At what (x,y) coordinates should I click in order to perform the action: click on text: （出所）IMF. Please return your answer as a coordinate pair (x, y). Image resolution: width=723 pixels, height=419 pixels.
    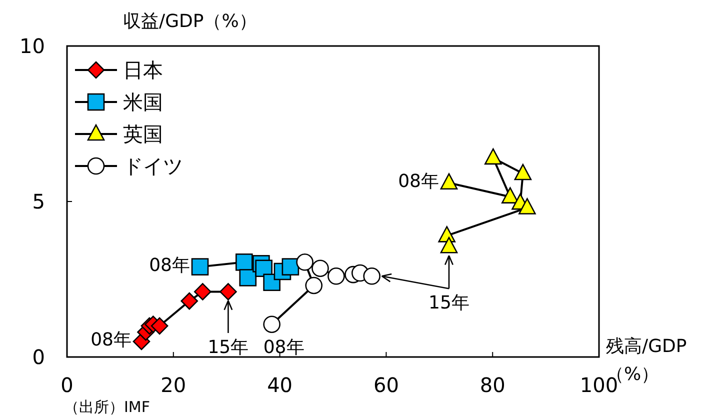
    Looking at the image, I should click on (107, 407).